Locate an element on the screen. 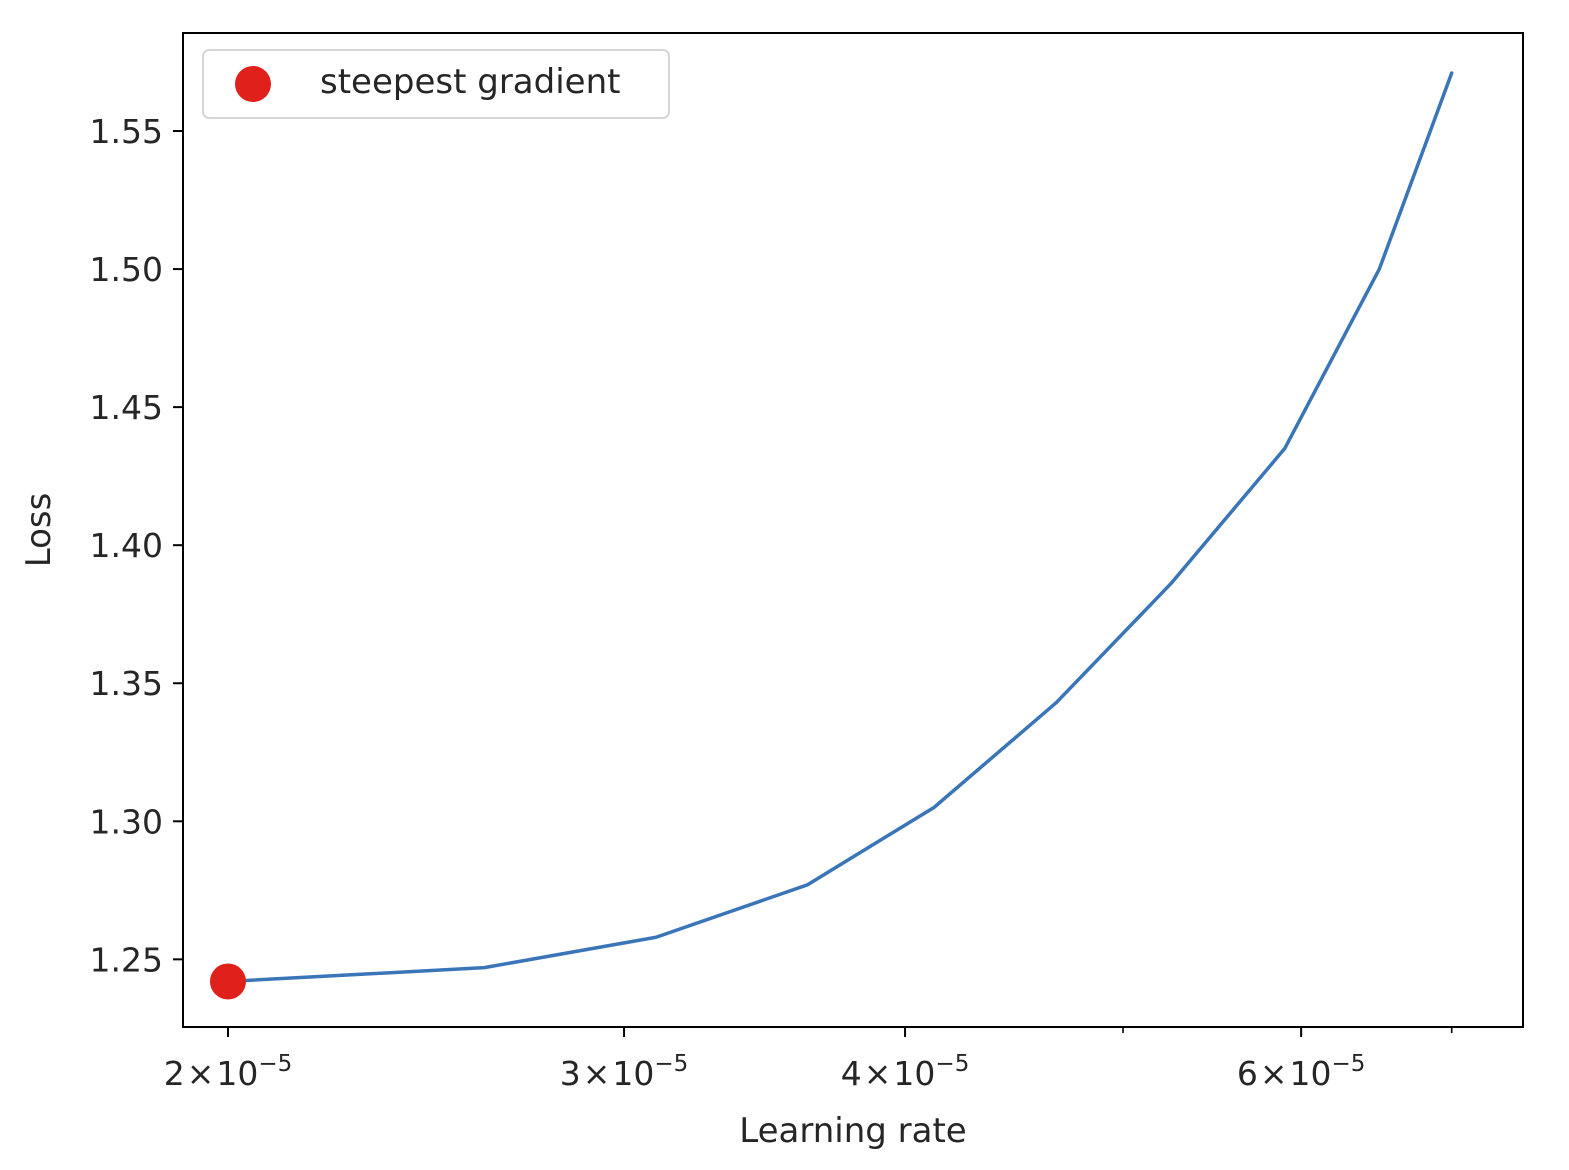 The height and width of the screenshot is (1170, 1569). x-tick-label: 3×10−5 is located at coordinates (624, 1072).